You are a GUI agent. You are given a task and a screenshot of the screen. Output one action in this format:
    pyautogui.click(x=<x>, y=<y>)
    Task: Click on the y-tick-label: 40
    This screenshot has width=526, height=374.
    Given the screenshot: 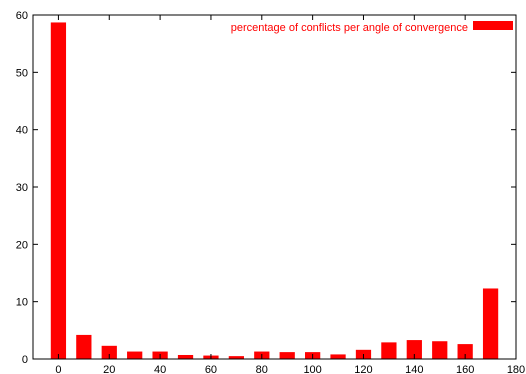 What is the action you would take?
    pyautogui.click(x=22, y=131)
    